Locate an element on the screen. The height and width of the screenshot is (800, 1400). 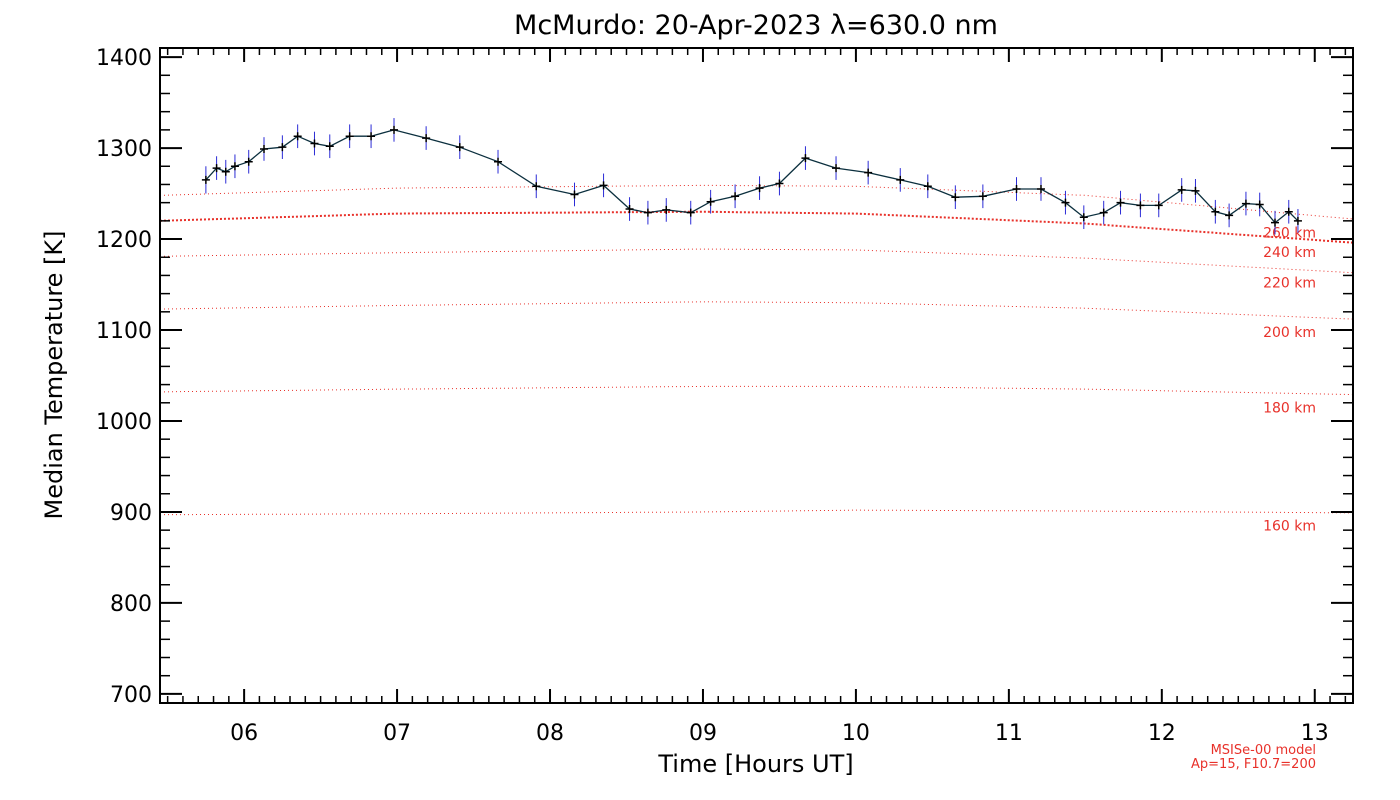
y-tick-label: 700 is located at coordinates (131, 695).